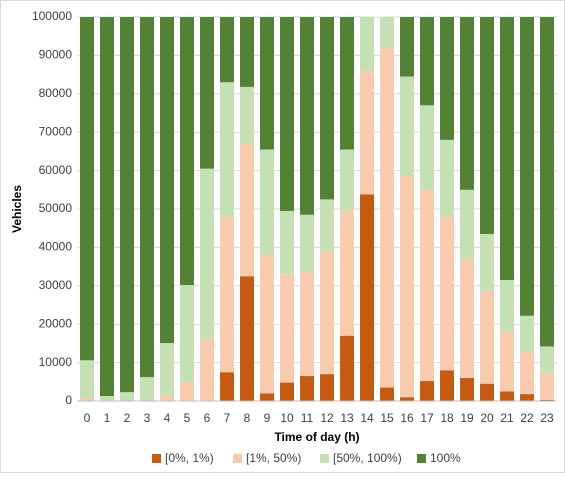 This screenshot has height=478, width=565. I want to click on x-tick-label: 20, so click(487, 418).